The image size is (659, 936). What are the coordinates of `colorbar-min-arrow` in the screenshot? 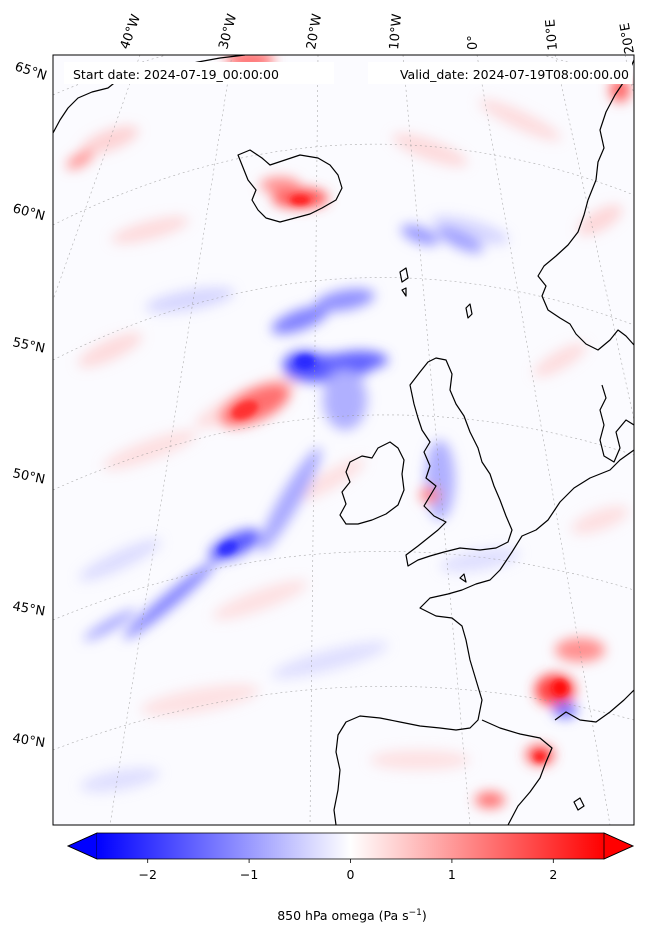 It's located at (82, 846).